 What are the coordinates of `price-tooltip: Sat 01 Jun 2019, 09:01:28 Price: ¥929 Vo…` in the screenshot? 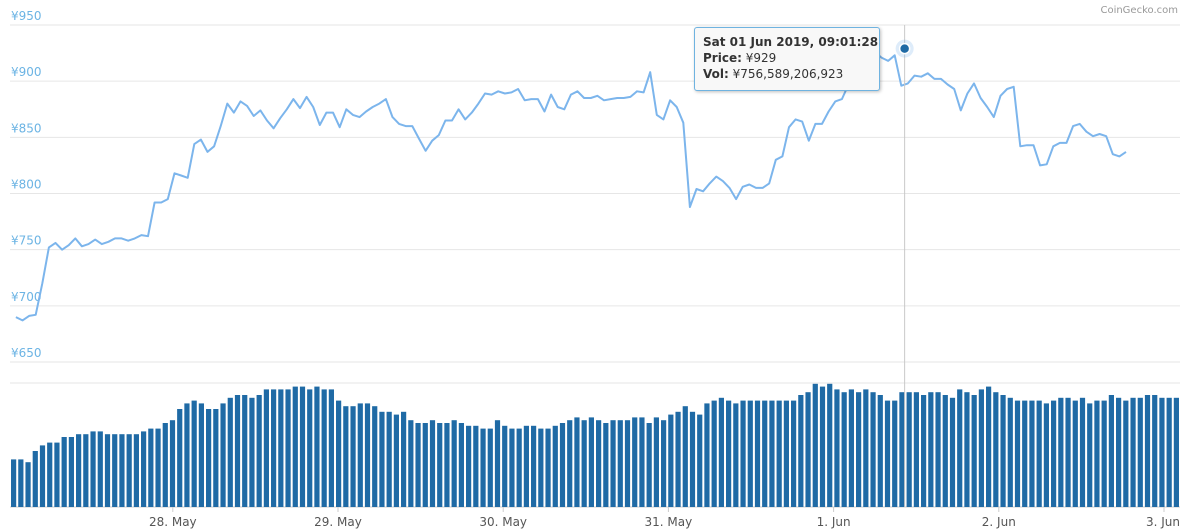 It's located at (787, 59).